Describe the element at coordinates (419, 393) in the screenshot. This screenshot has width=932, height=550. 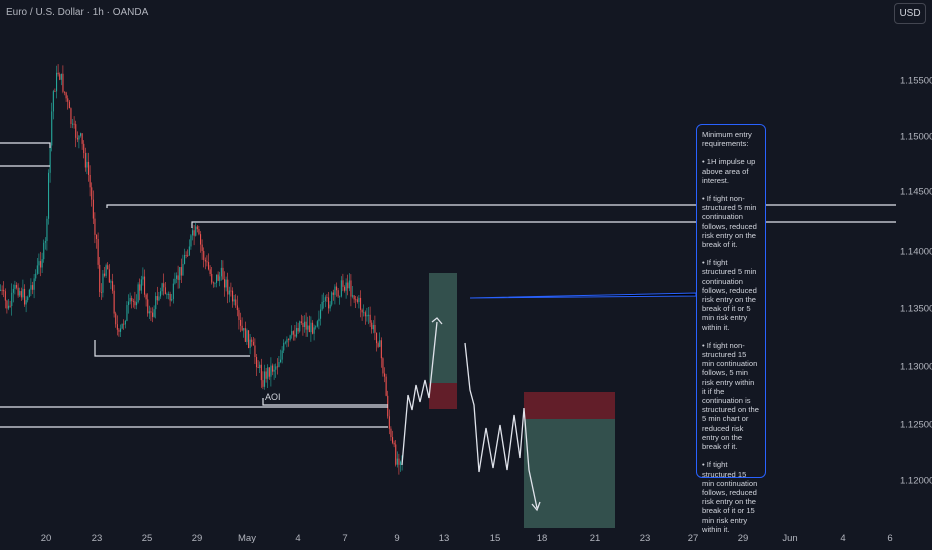
I see `projection-path-up` at that location.